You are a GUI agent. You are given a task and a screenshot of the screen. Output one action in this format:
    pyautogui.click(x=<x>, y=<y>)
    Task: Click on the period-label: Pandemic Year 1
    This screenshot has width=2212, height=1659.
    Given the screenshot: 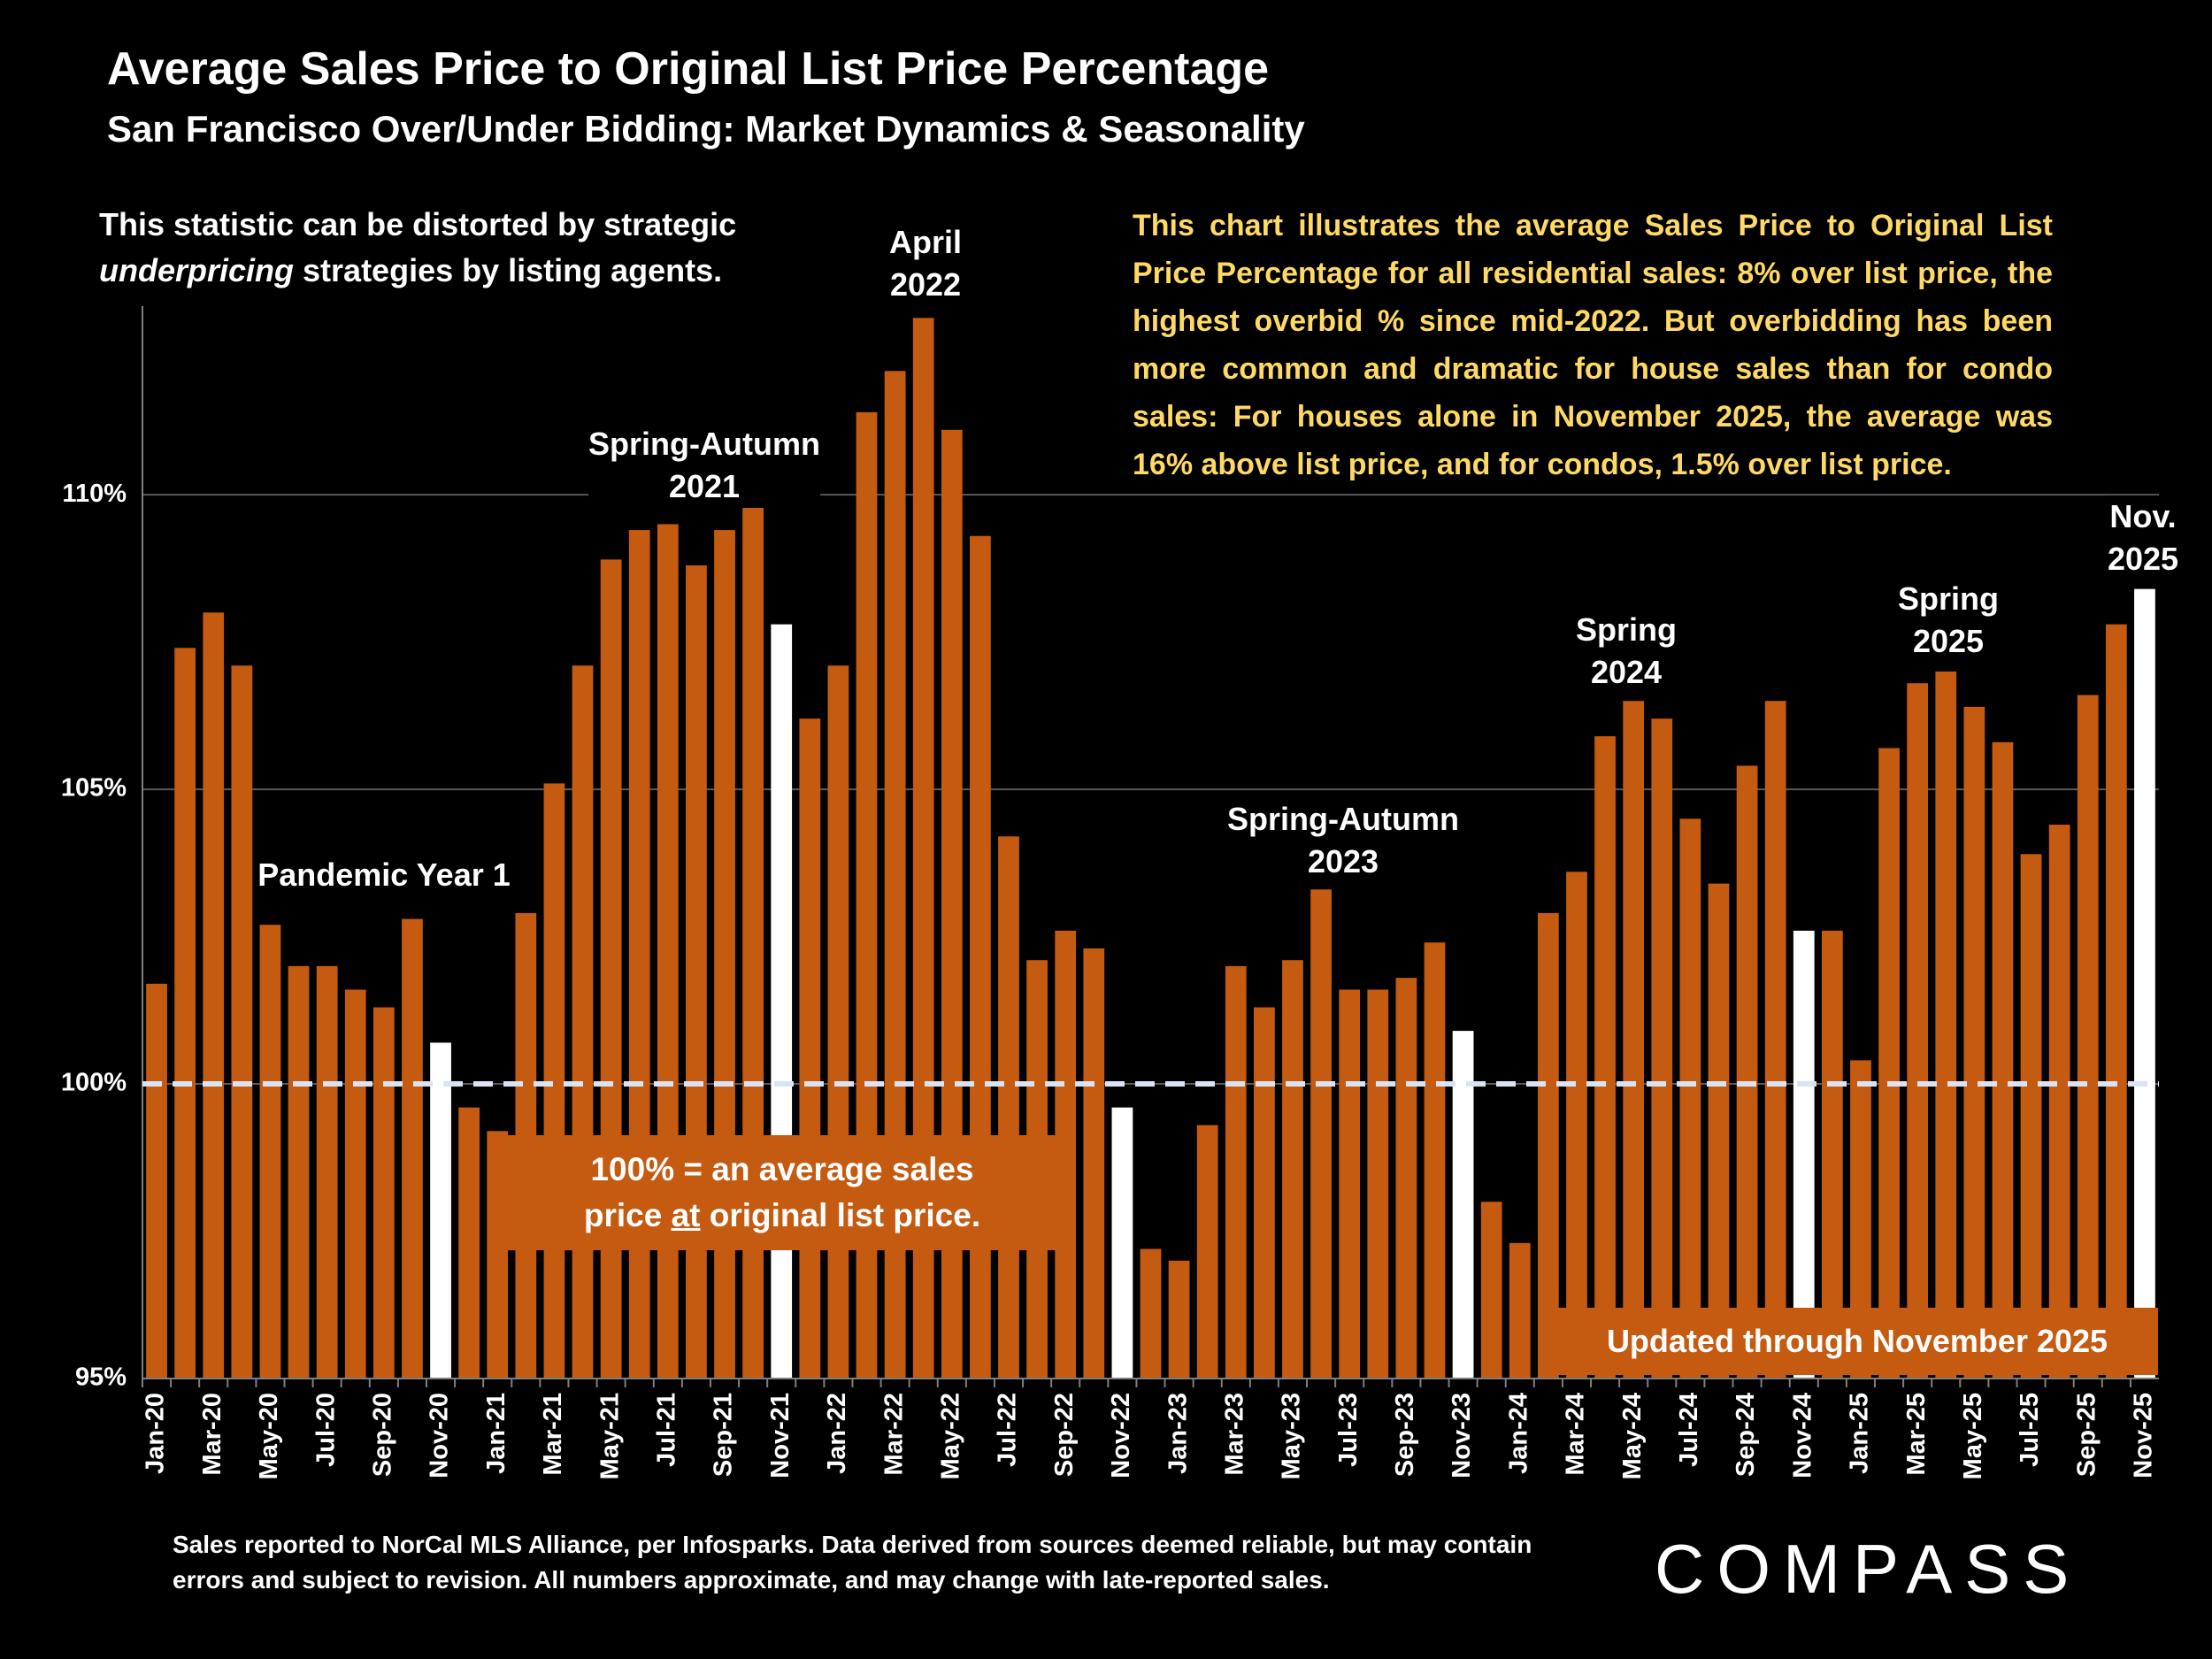 What is the action you would take?
    pyautogui.click(x=384, y=875)
    